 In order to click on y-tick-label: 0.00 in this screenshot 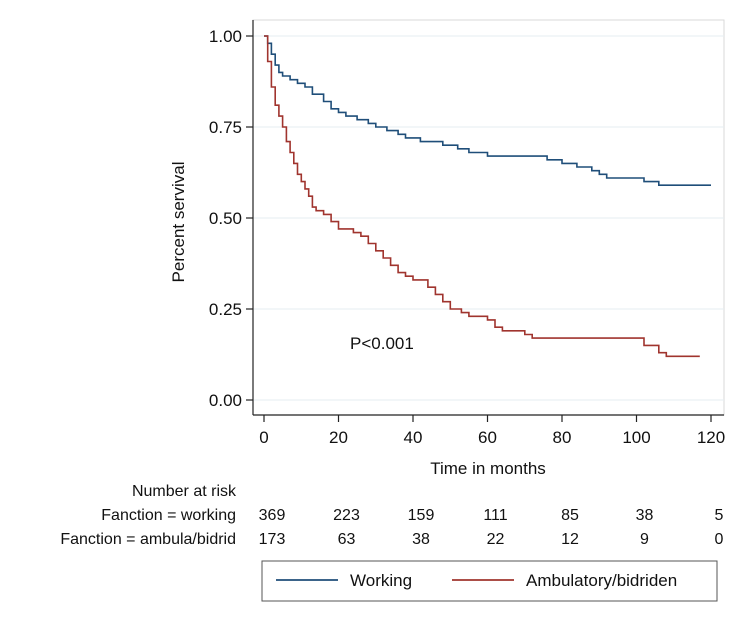, I will do `click(225, 400)`.